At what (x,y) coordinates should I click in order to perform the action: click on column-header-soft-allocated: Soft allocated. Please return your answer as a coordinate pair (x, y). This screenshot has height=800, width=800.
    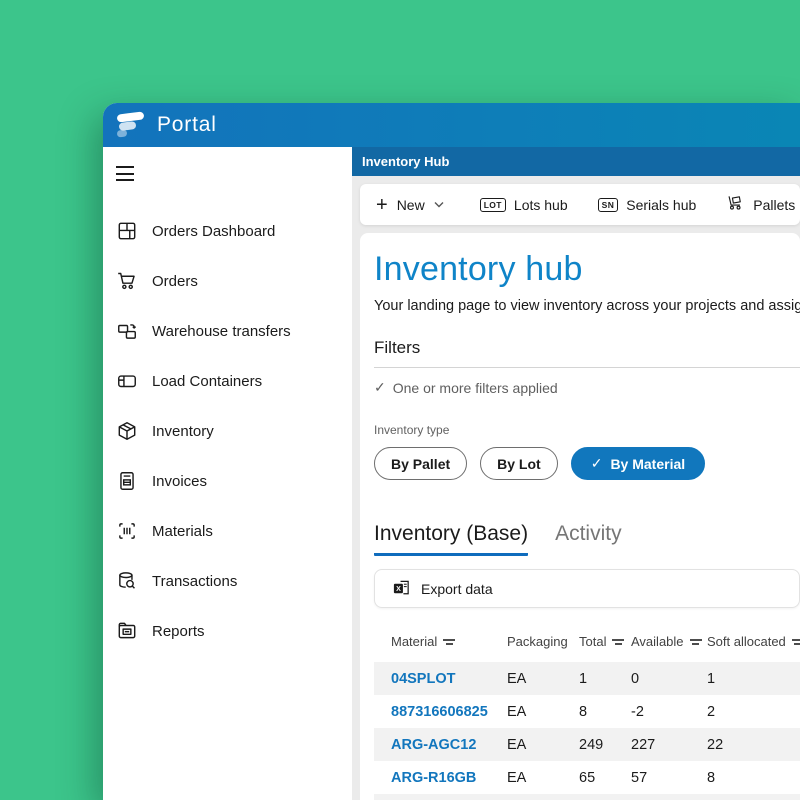
    Looking at the image, I should click on (749, 645).